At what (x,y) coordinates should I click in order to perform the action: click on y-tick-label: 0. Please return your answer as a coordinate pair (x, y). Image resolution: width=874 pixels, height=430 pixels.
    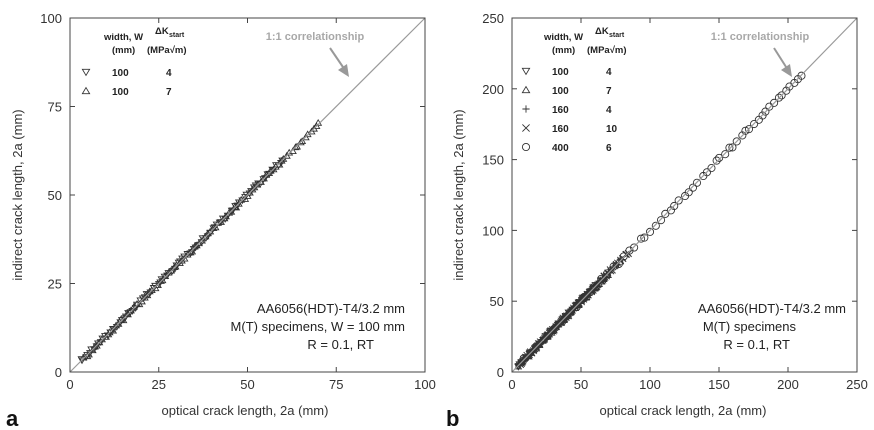
    Looking at the image, I should click on (500, 372).